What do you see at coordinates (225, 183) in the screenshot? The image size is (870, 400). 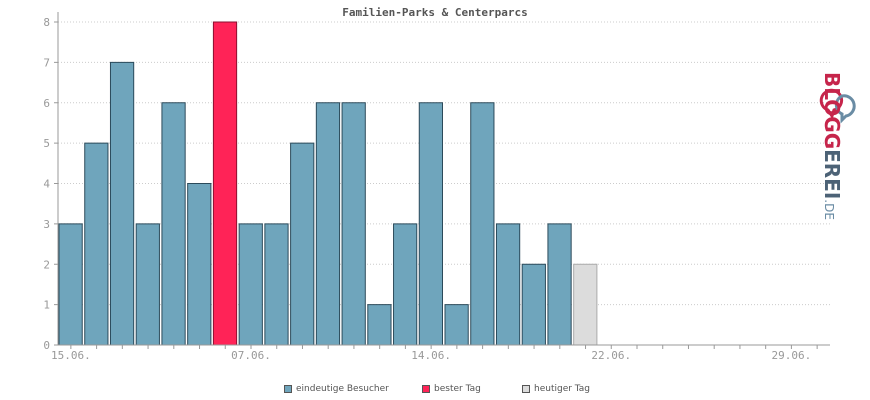 I see `bar-best-day` at bounding box center [225, 183].